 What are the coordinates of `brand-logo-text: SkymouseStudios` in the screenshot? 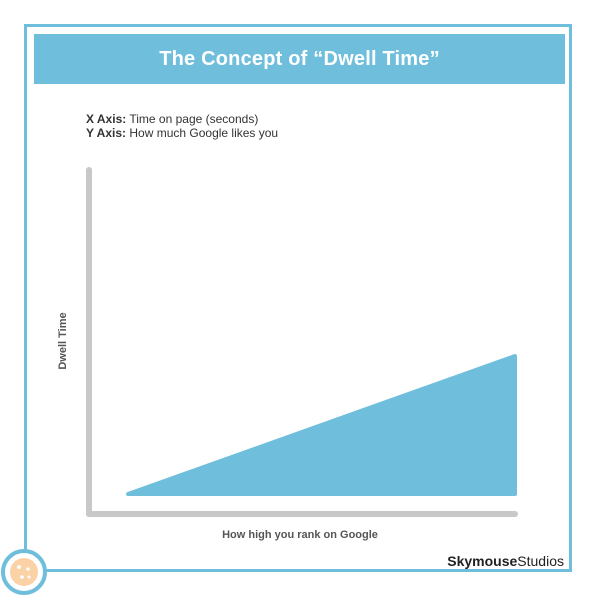 It's located at (505, 561).